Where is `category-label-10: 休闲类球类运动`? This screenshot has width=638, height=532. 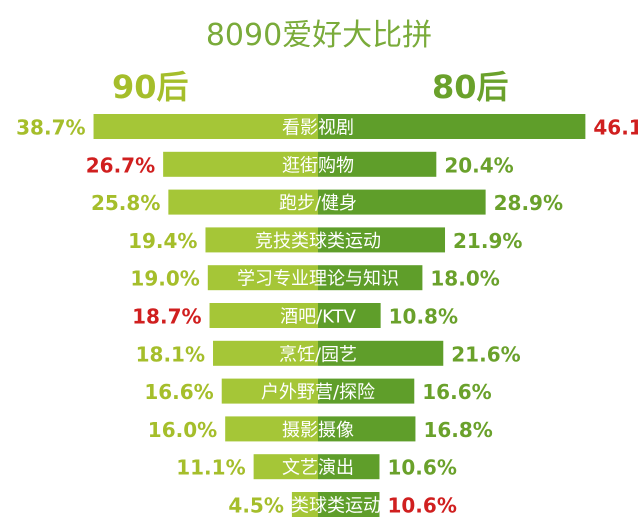 category-label-10: 休闲类球类运动 is located at coordinates (318, 506).